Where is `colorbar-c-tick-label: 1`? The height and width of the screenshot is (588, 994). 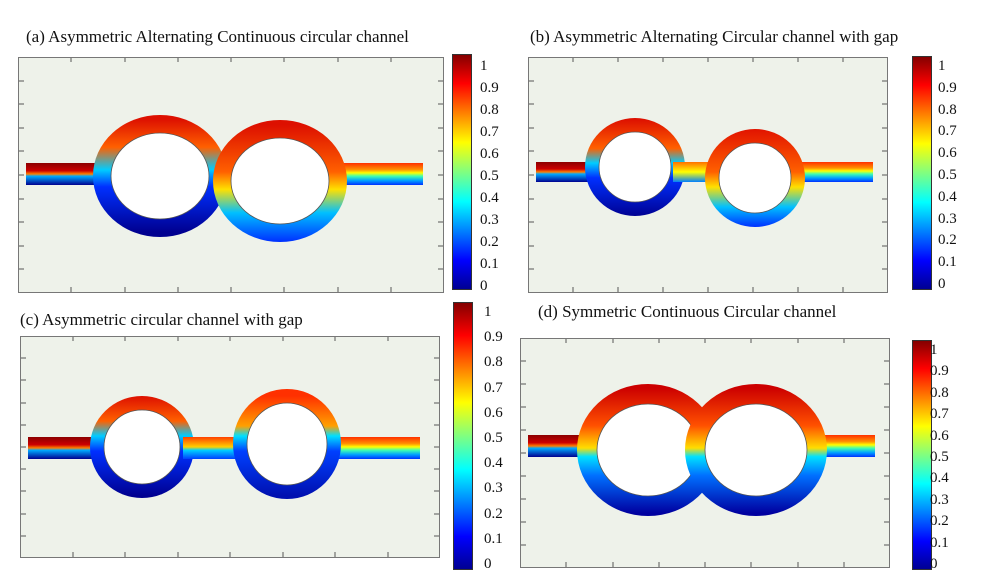 colorbar-c-tick-label: 1 is located at coordinates (488, 312).